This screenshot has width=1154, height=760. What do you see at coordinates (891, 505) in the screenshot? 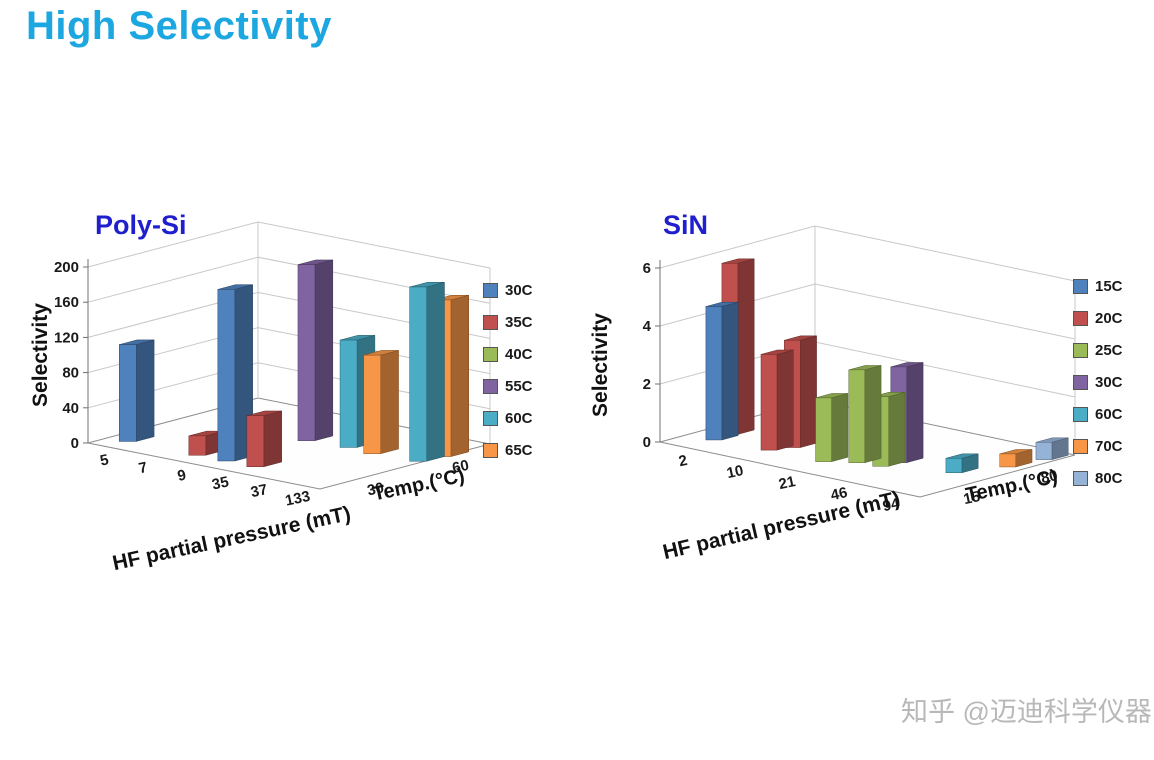
I see `x-category-label: 94` at bounding box center [891, 505].